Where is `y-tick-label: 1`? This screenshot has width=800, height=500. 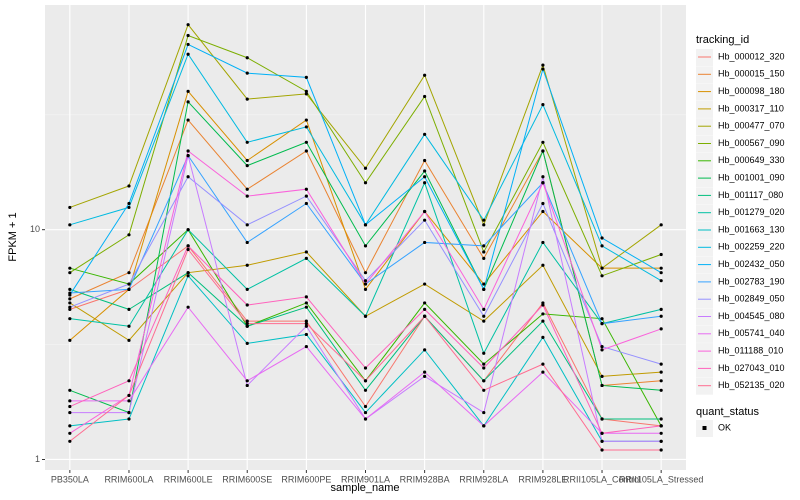
y-tick-label: 1 is located at coordinates (37, 459).